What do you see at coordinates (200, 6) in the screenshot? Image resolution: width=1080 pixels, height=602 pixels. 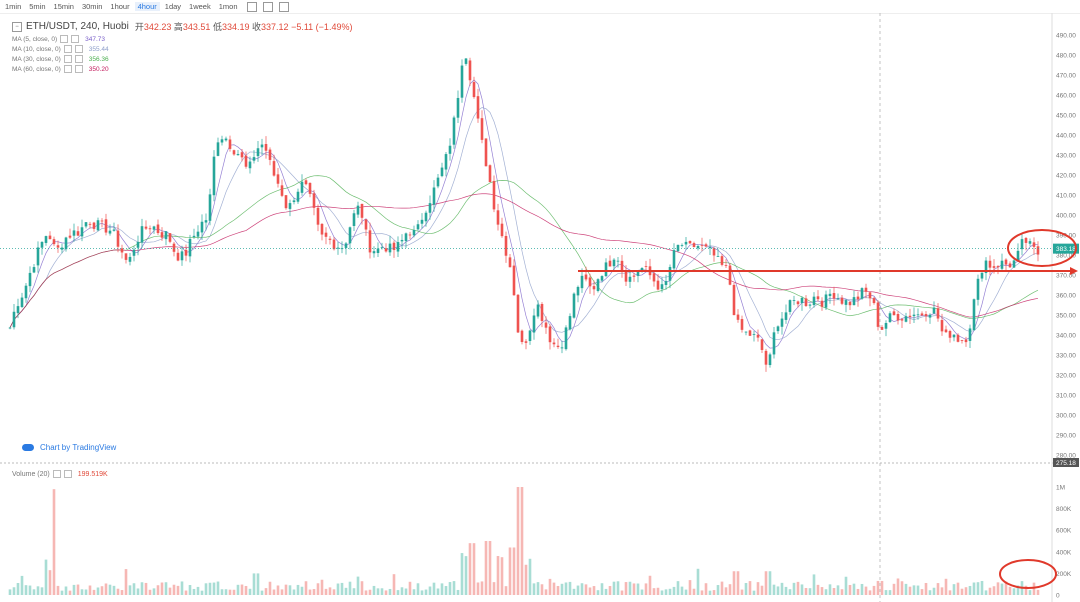 I see `timeframe-1week: 1week` at bounding box center [200, 6].